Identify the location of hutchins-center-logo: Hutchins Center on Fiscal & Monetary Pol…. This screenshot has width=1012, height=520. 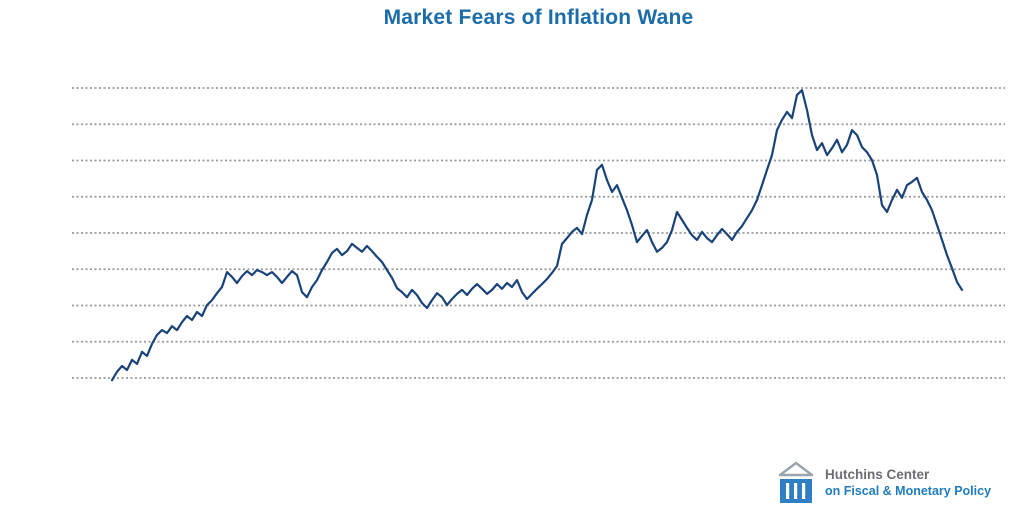
(884, 483).